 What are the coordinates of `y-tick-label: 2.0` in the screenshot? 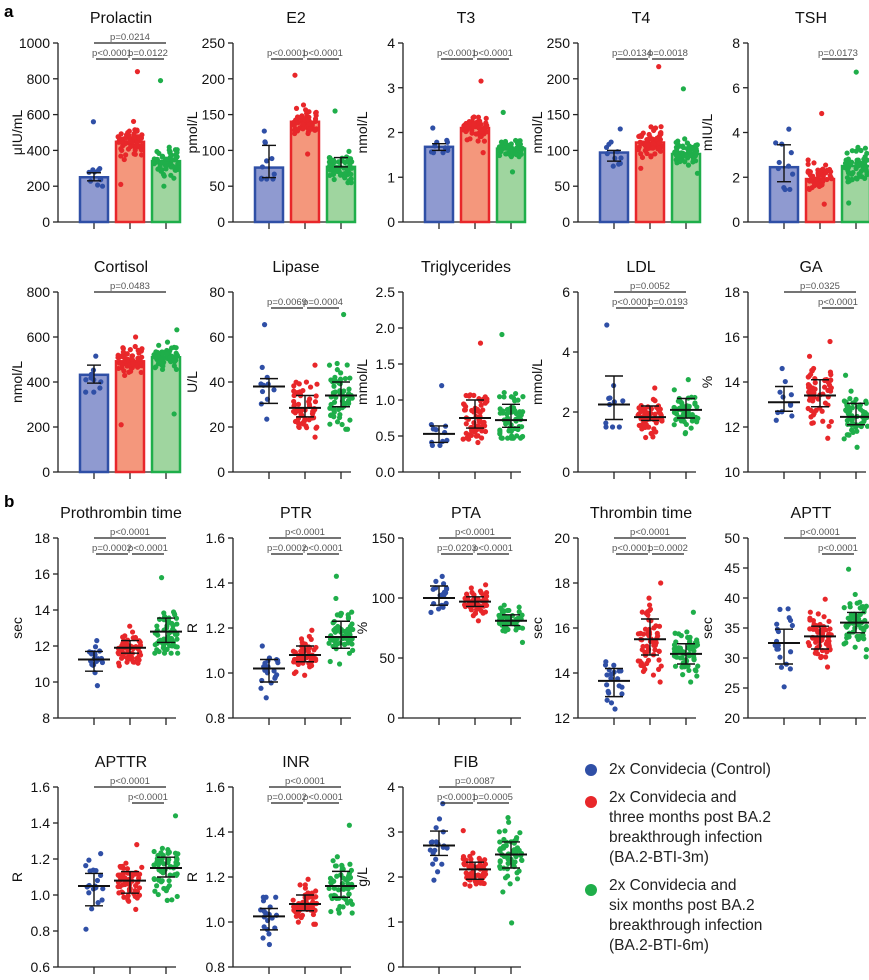 It's located at (386, 328).